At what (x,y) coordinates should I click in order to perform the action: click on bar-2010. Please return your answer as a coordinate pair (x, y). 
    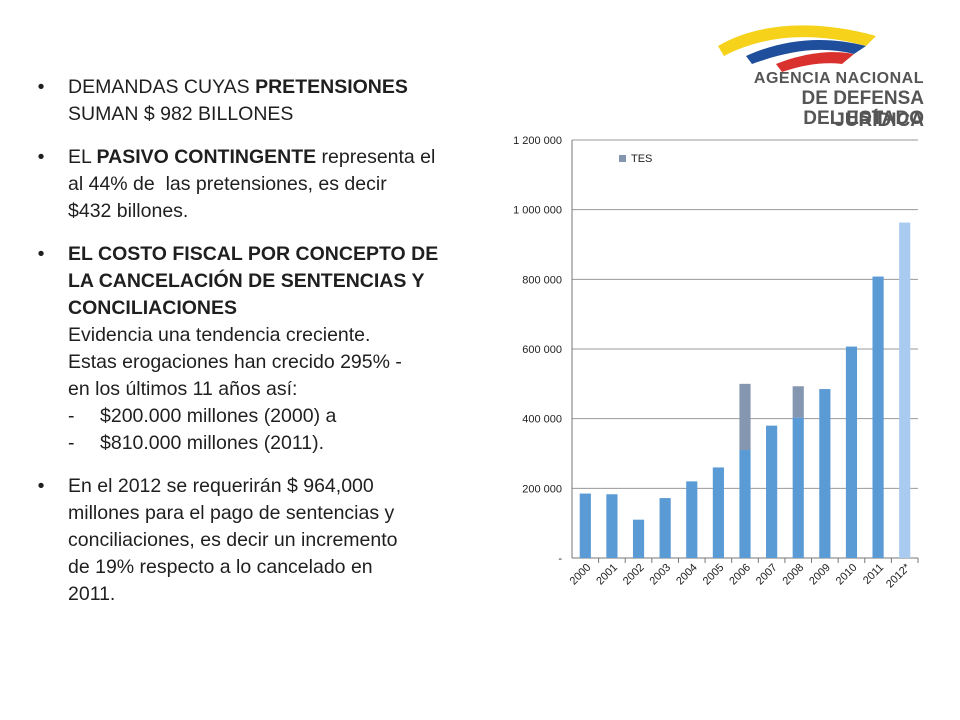
    Looking at the image, I should click on (851, 452).